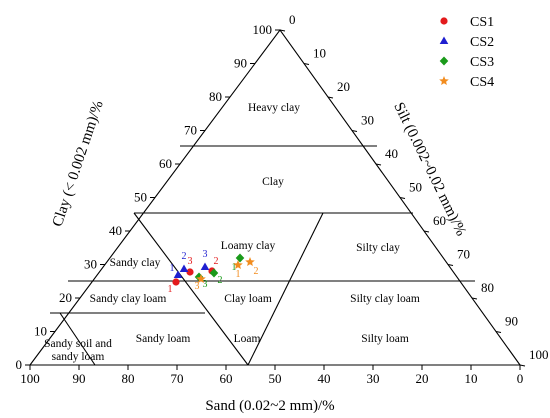 This screenshot has height=418, width=550. What do you see at coordinates (444, 80) in the screenshot?
I see `legend-marker-cs4` at bounding box center [444, 80].